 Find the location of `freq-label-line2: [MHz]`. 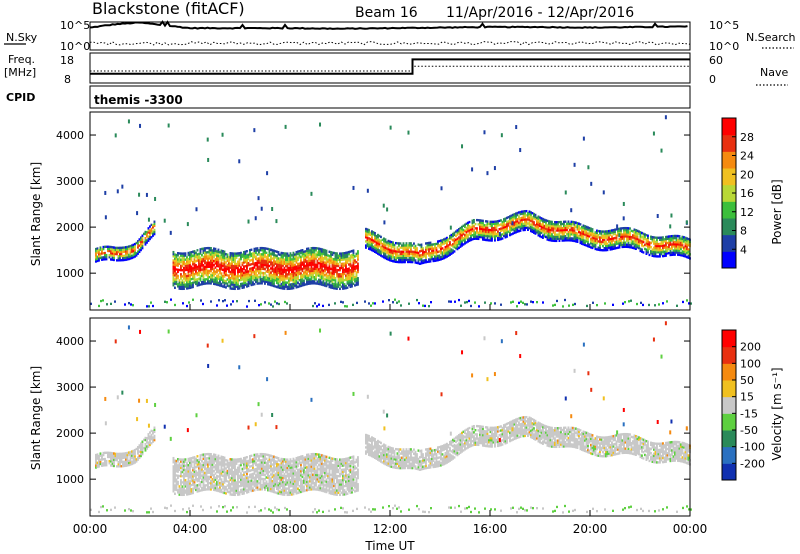

freq-label-line2: [MHz] is located at coordinates (20, 72).